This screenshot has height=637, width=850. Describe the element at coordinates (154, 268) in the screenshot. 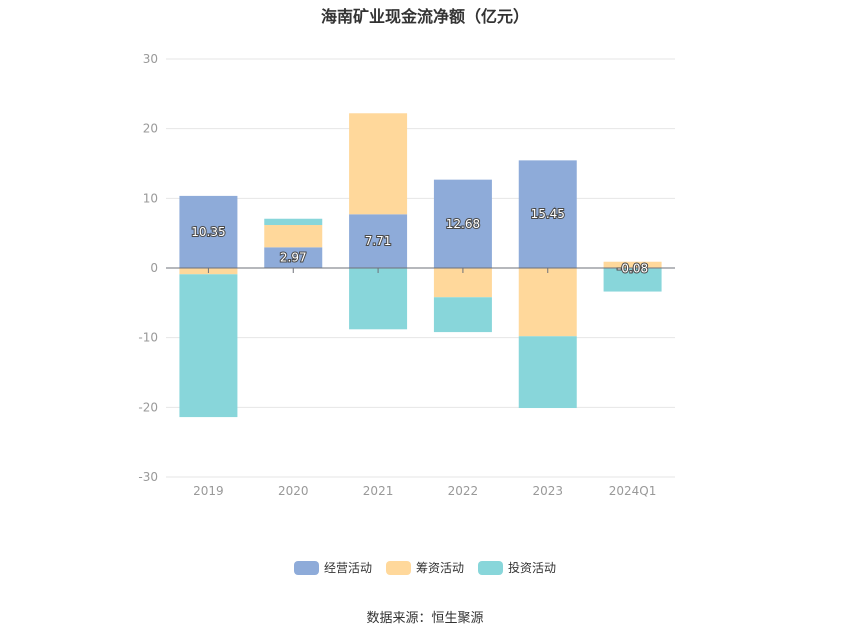

I see `y-tick-label: 0` at that location.